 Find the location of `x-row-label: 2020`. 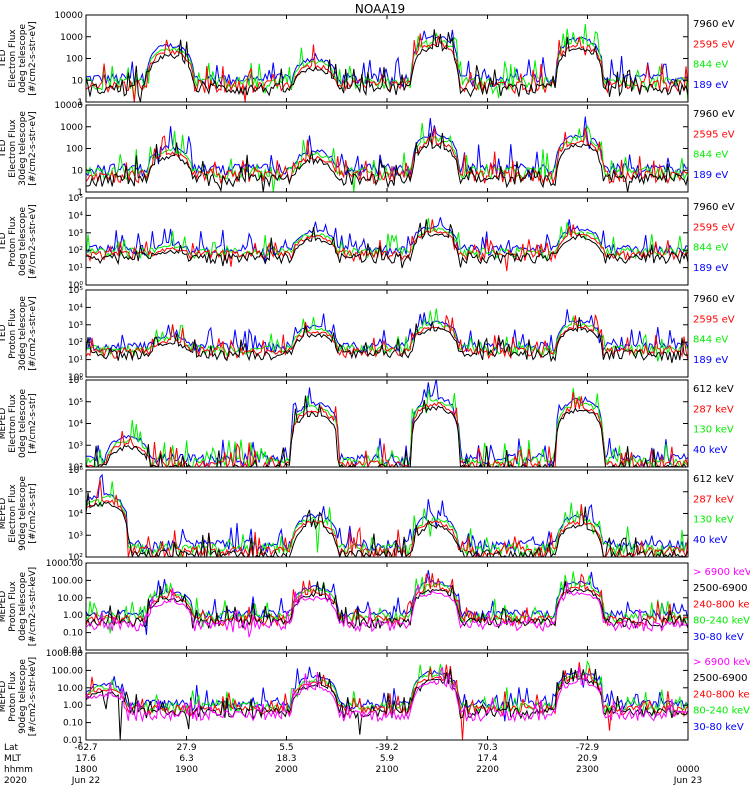

x-row-label: 2020 is located at coordinates (15, 781).